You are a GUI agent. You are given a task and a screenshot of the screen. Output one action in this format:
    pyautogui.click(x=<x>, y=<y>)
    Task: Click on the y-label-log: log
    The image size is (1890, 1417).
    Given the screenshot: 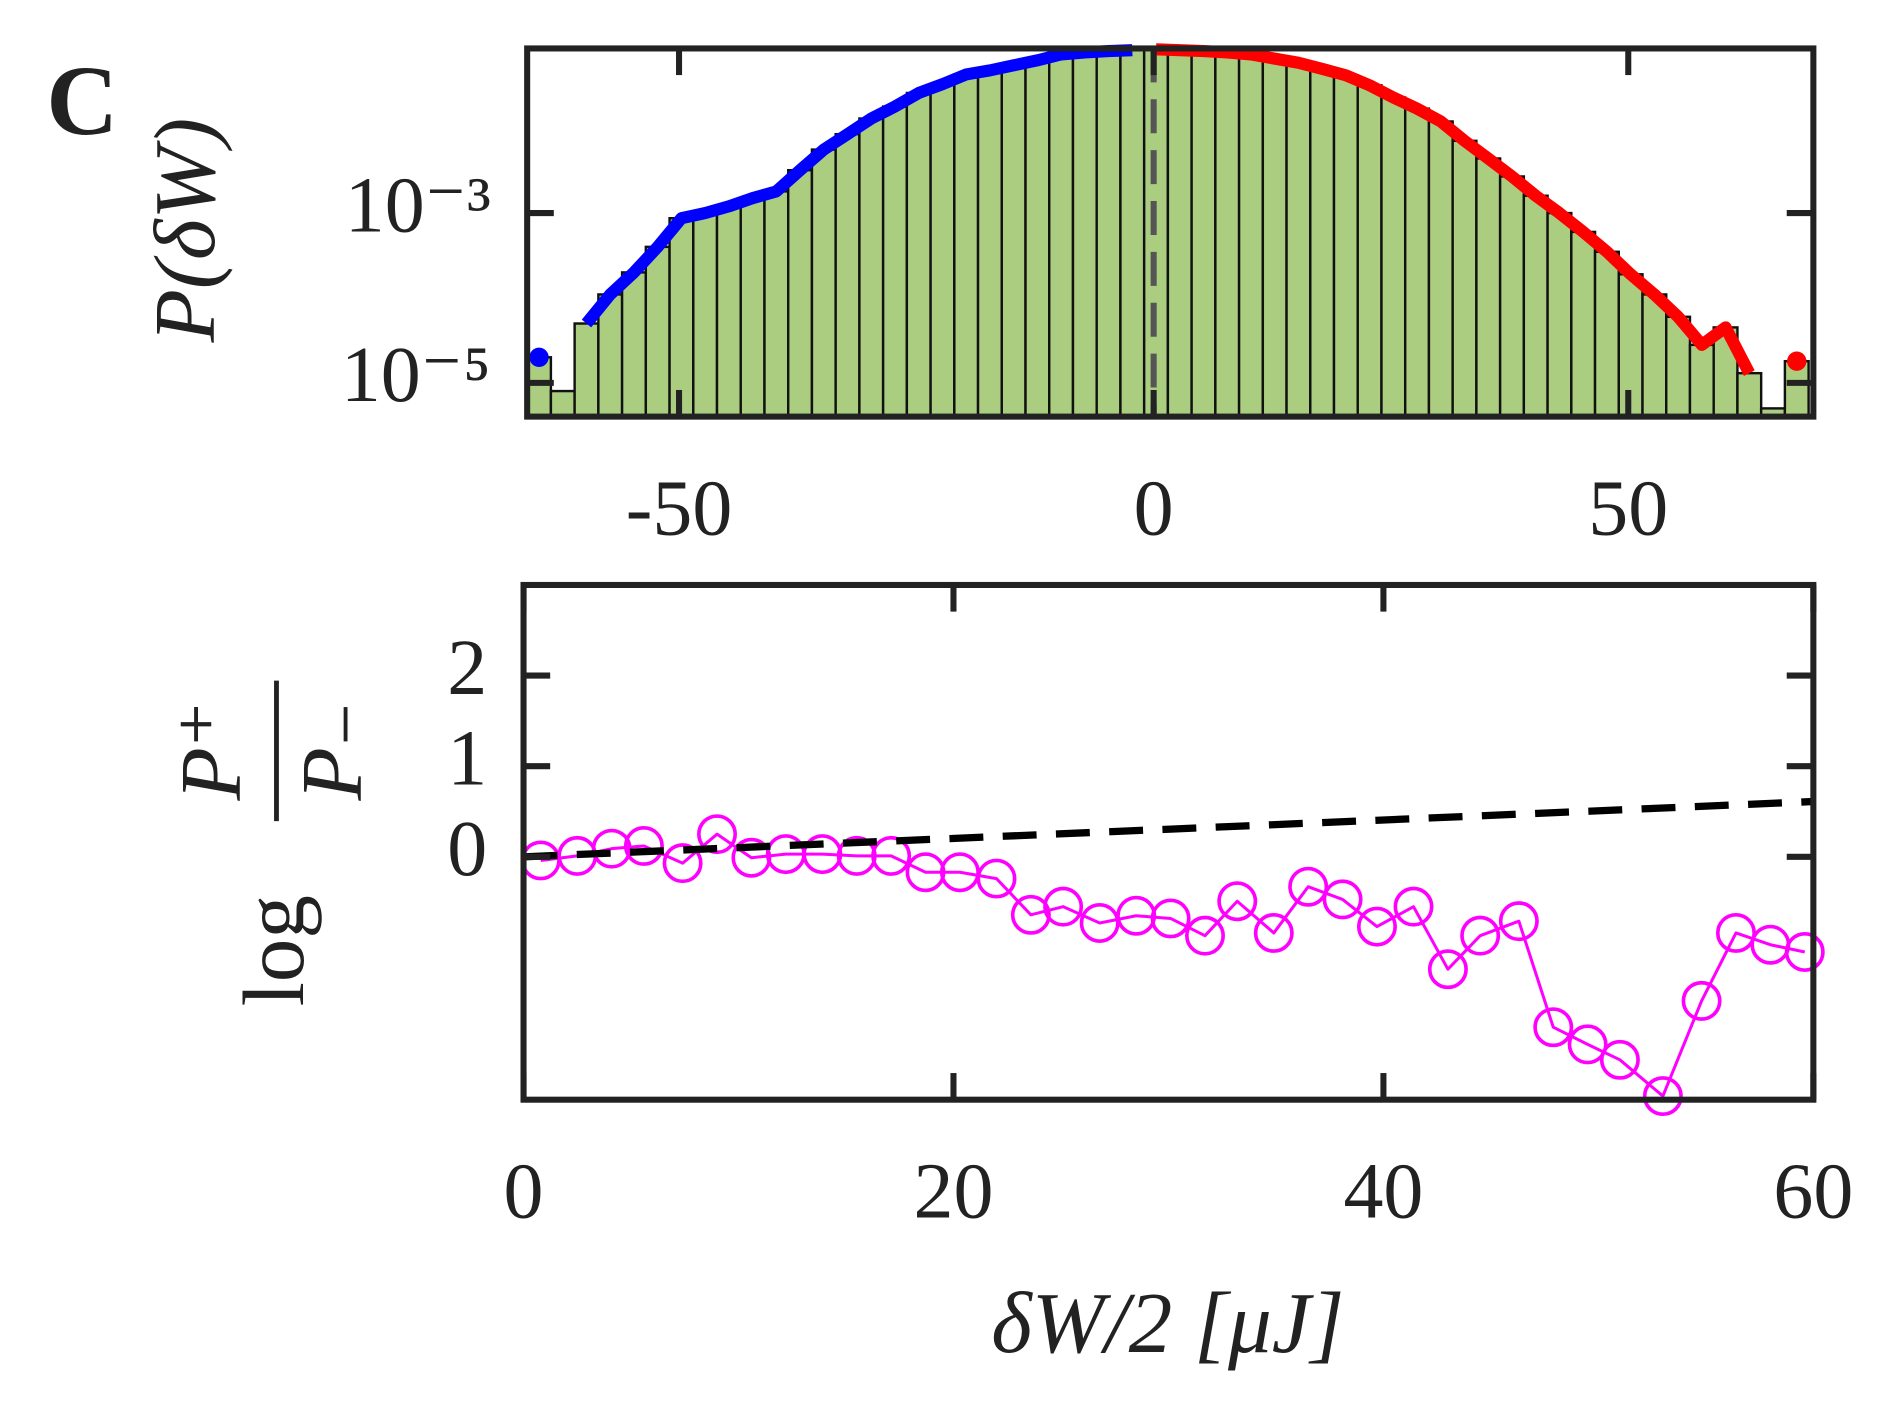 What is the action you would take?
    pyautogui.click(x=273, y=950)
    